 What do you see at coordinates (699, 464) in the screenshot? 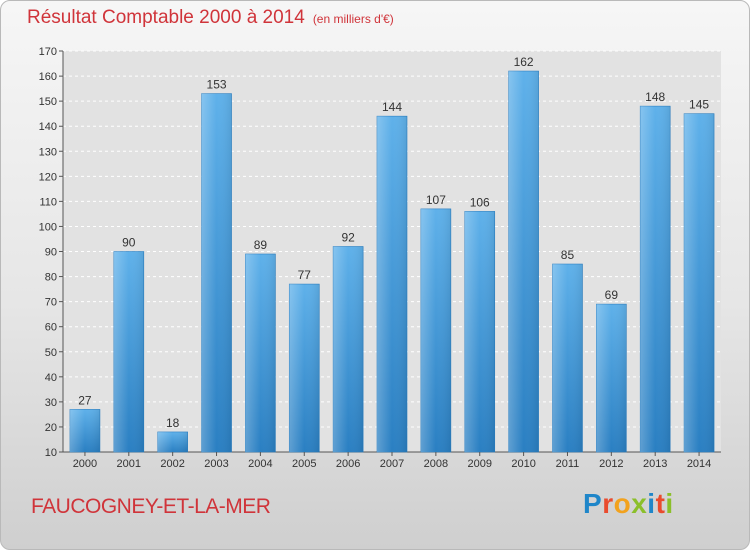
I see `x-tick-label-2014: 2014` at bounding box center [699, 464].